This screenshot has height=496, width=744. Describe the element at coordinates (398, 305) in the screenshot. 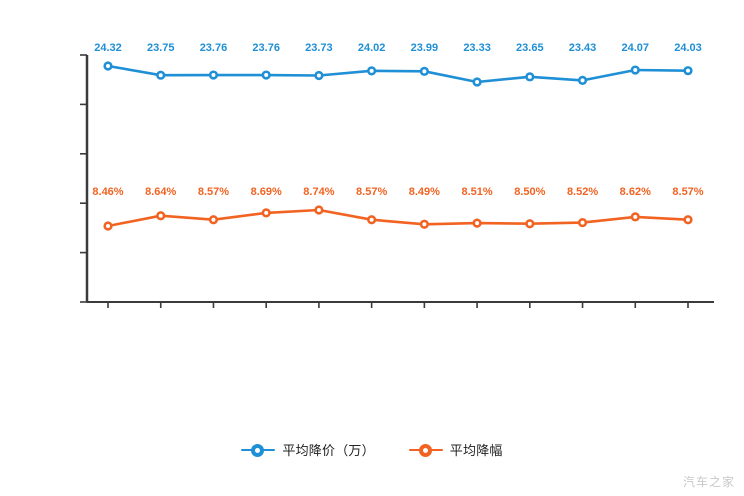

I see `x-axis-ticks` at that location.